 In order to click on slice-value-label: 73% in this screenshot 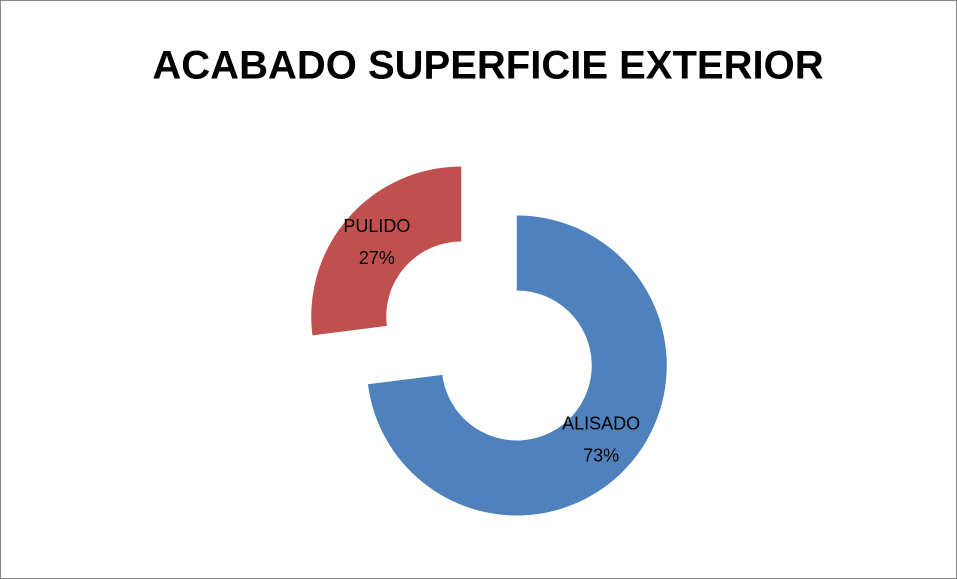, I will do `click(601, 456)`.